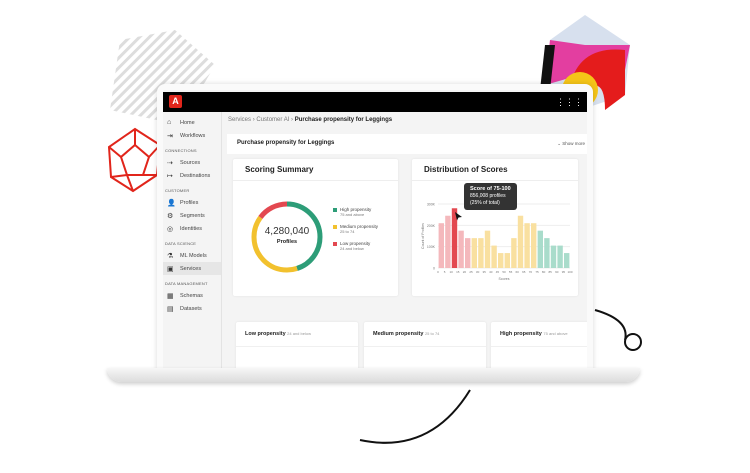  I want to click on sidebar-item-segments: ⚙ Segments, so click(192, 215).